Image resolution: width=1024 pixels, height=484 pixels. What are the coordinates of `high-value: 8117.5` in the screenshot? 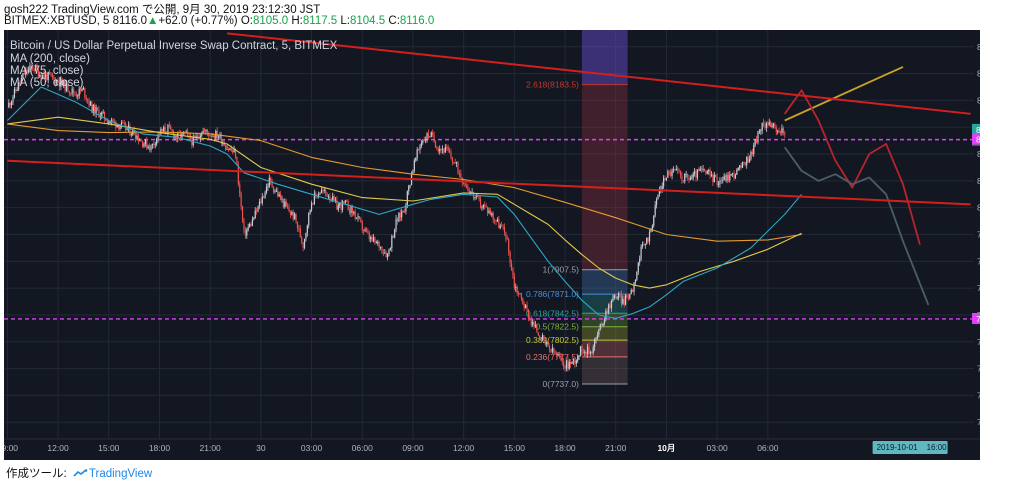 It's located at (320, 21).